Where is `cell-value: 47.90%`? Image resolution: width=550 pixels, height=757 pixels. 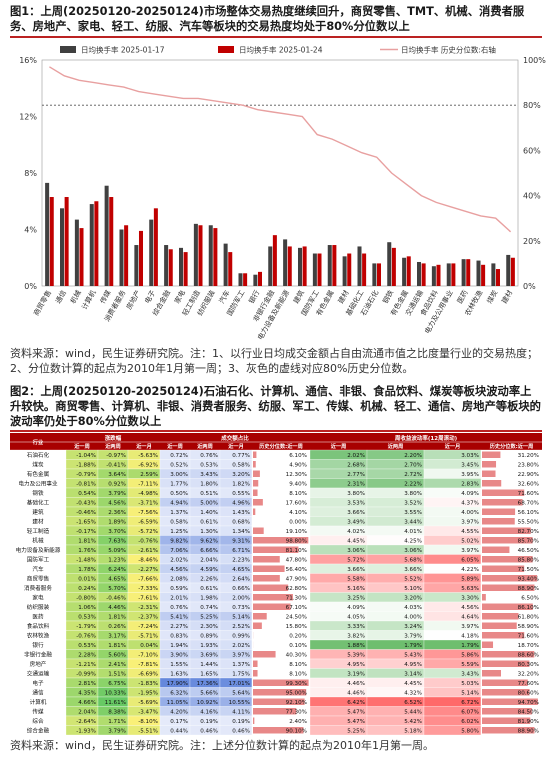
cell-value: 47.90% is located at coordinates (296, 580).